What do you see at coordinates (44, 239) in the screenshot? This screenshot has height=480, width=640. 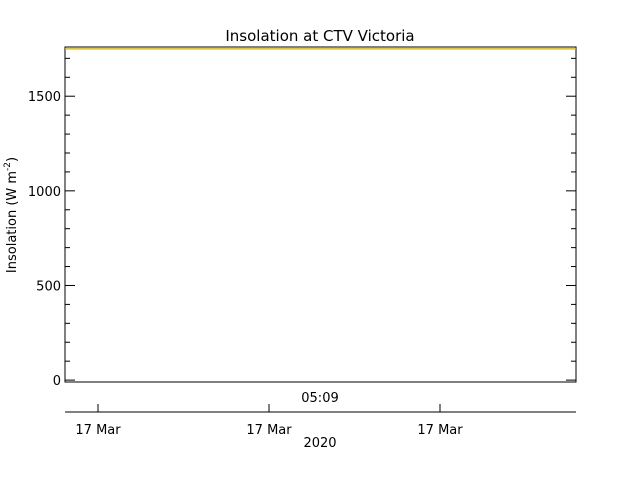 I see `y-axis-tick-labels: 0 500 1000 1500` at bounding box center [44, 239].